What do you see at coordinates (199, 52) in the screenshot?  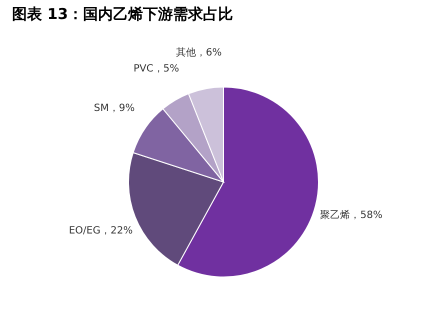 I see `slice-label: 其他，6%` at bounding box center [199, 52].